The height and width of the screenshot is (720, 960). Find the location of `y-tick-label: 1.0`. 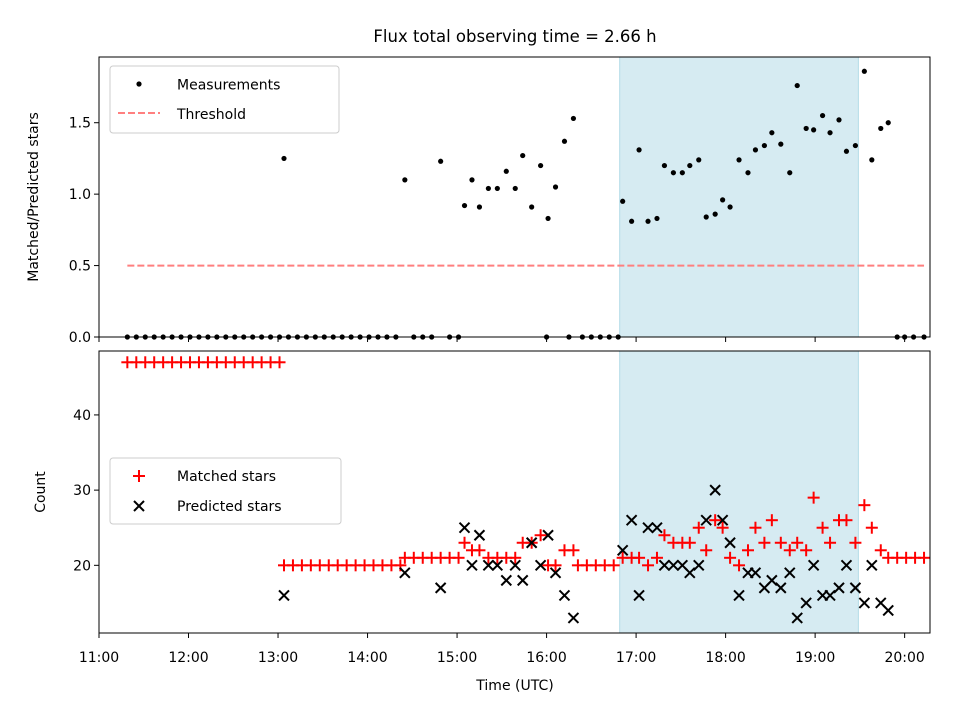

y-tick-label: 1.0 is located at coordinates (80, 195).